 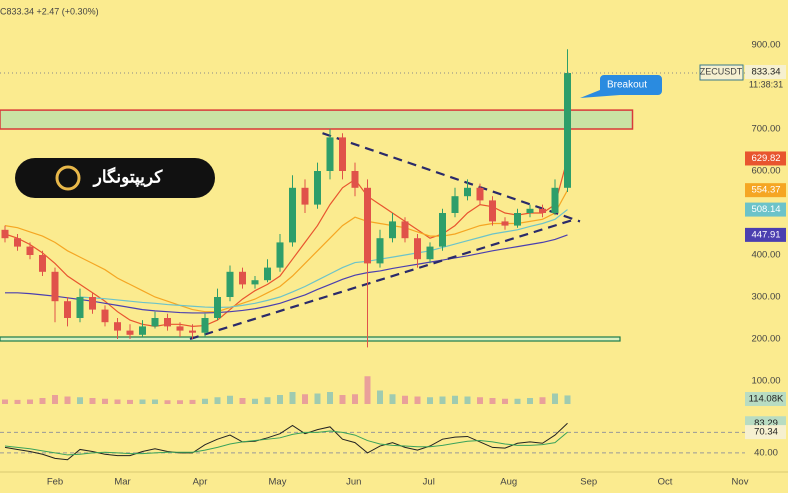 I want to click on y-tick-label: 100.00, so click(x=765, y=381).